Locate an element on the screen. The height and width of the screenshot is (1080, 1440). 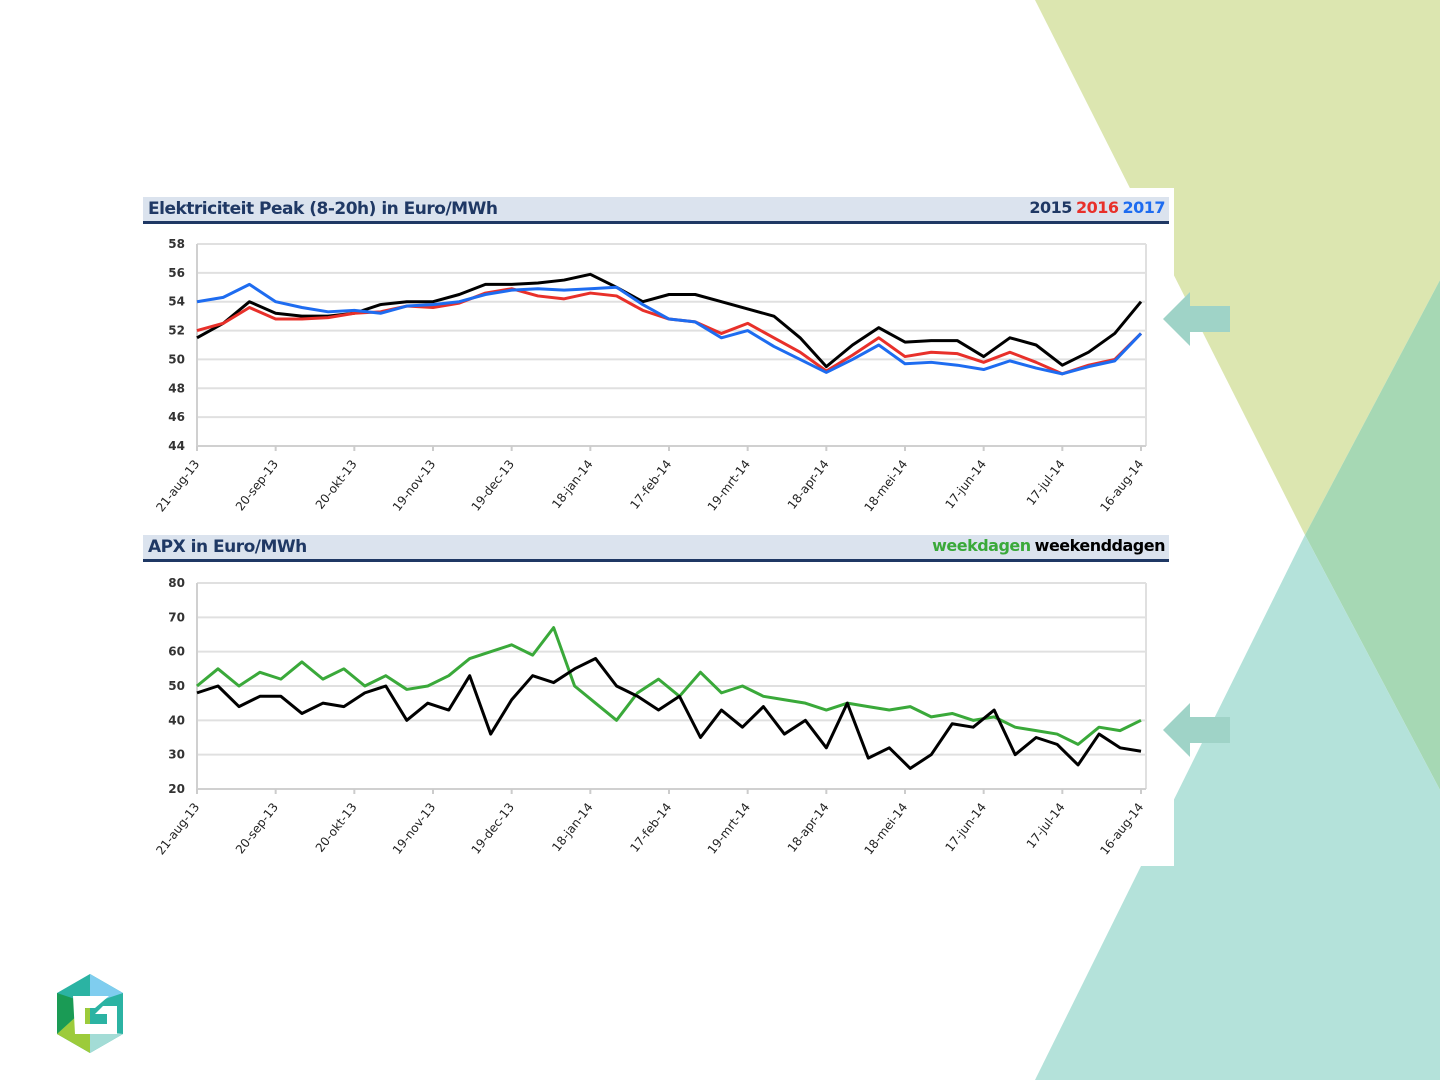
company-logo is located at coordinates (90, 1013).